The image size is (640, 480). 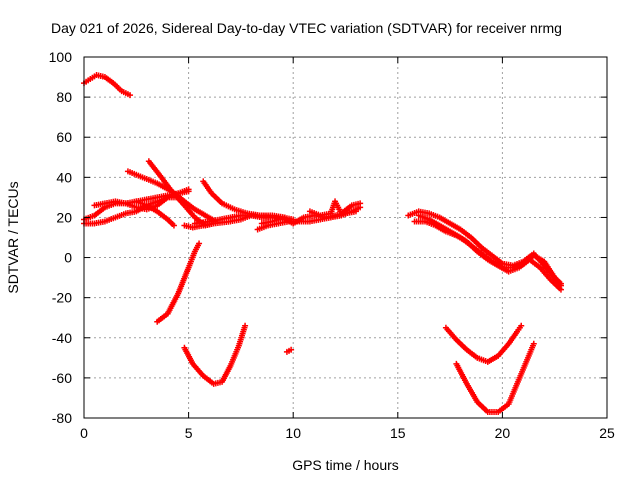 What do you see at coordinates (64, 177) in the screenshot?
I see `y-tick-label: 40` at bounding box center [64, 177].